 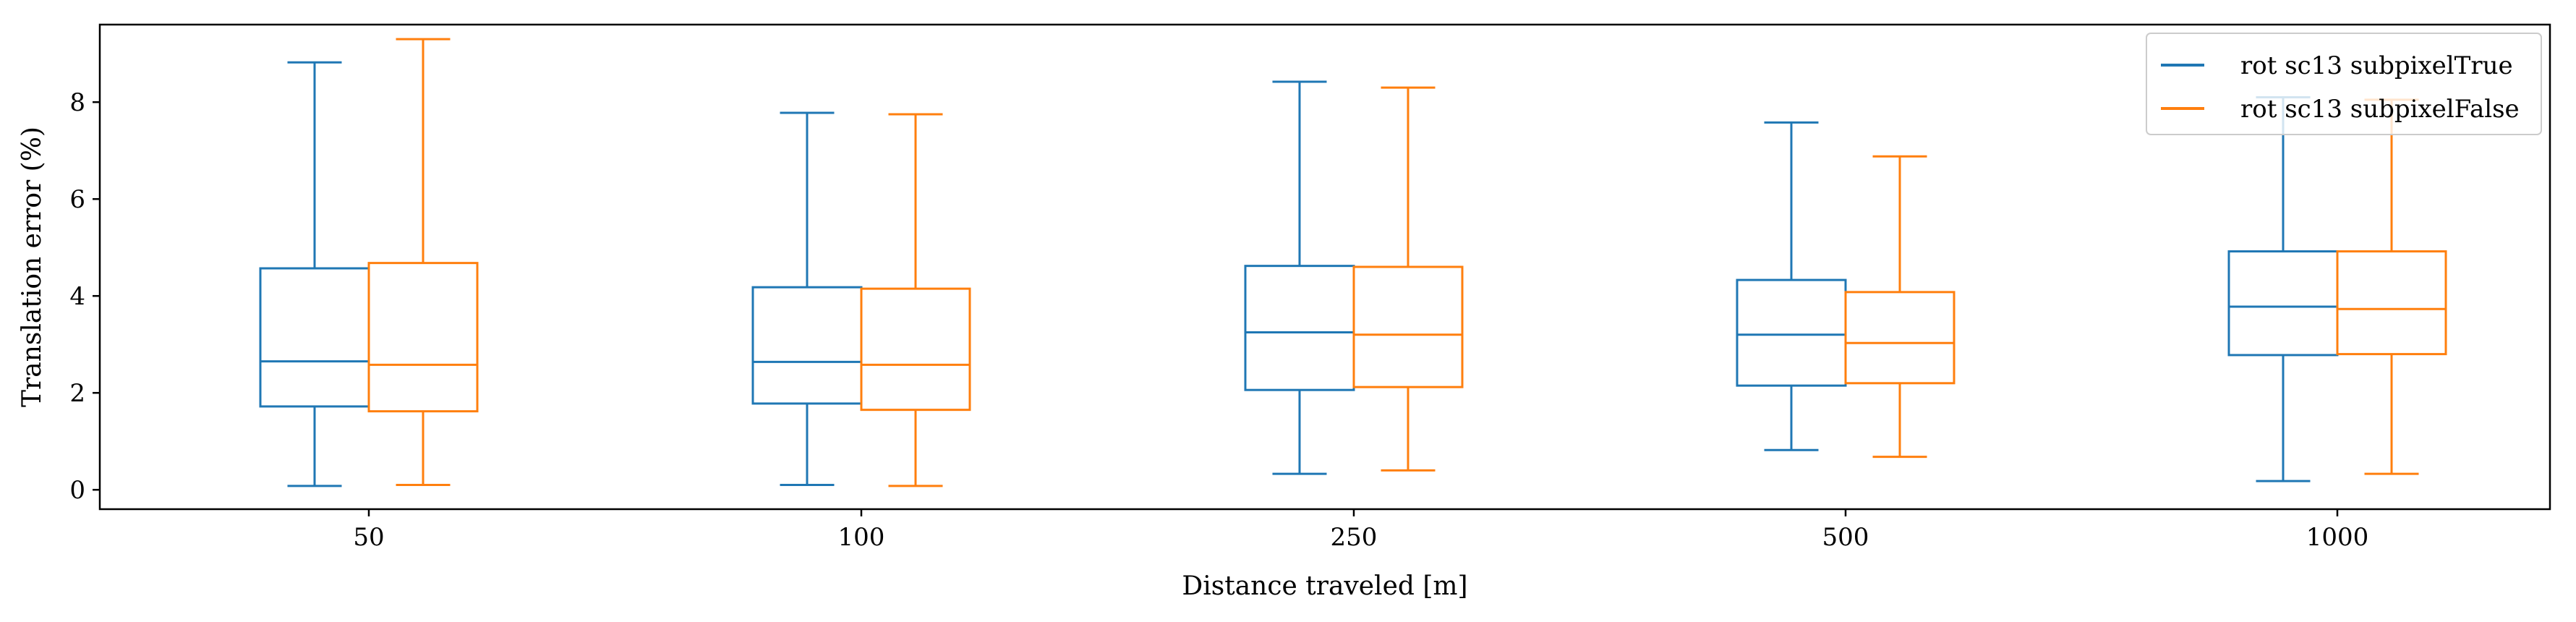 I want to click on x-tick-label-2: 250, so click(x=1354, y=537).